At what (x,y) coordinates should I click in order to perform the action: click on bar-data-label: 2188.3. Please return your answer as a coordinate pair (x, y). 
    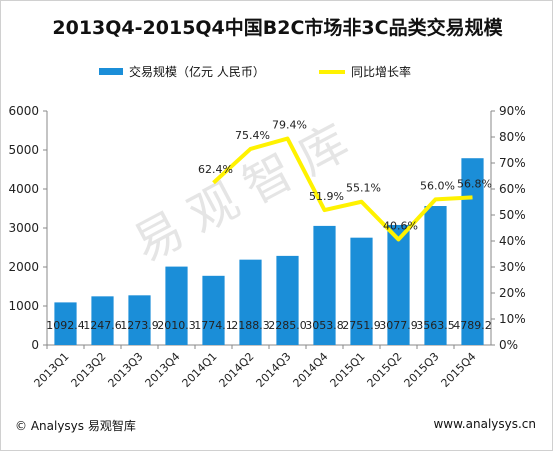
    Looking at the image, I should click on (250, 325).